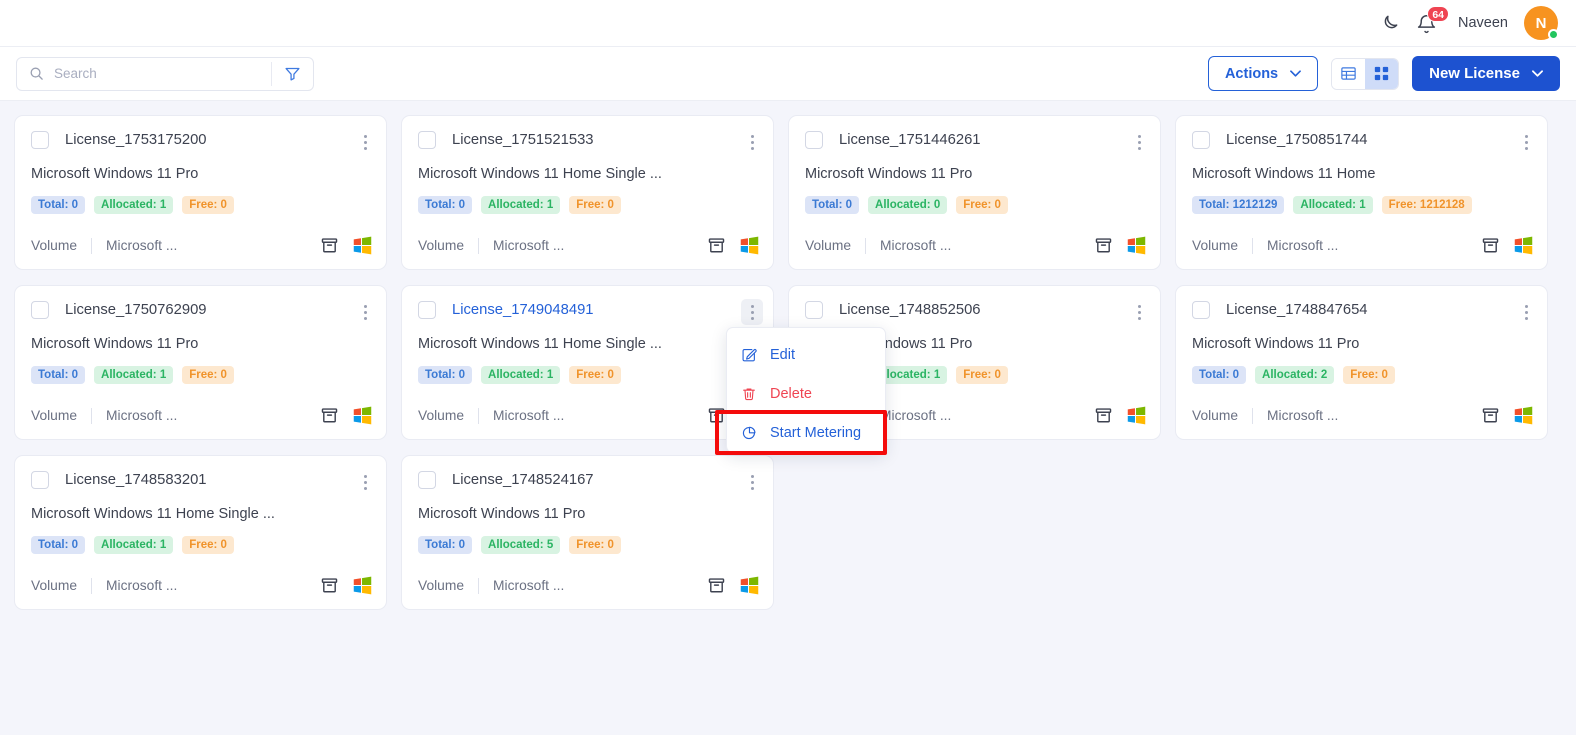  What do you see at coordinates (1382, 73) in the screenshot?
I see `grid-view-button` at bounding box center [1382, 73].